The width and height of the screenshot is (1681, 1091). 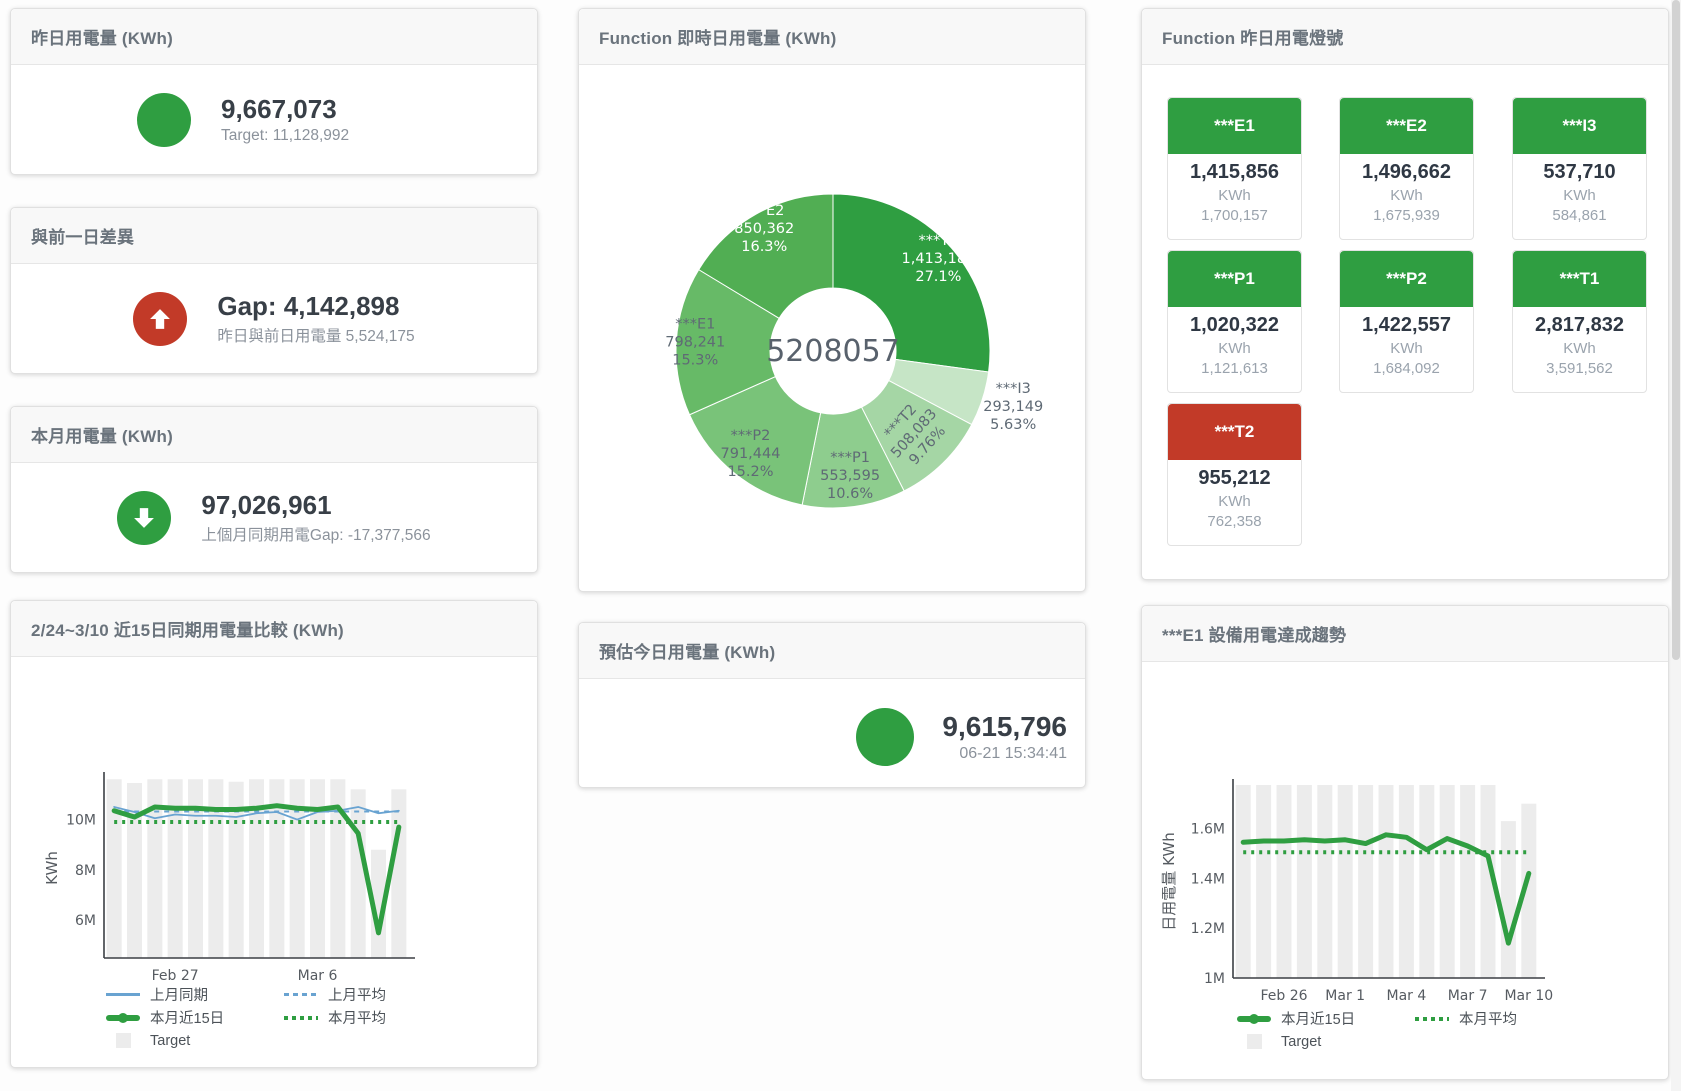 I want to click on card-header: Function 昨日用電燈號, so click(x=1405, y=37).